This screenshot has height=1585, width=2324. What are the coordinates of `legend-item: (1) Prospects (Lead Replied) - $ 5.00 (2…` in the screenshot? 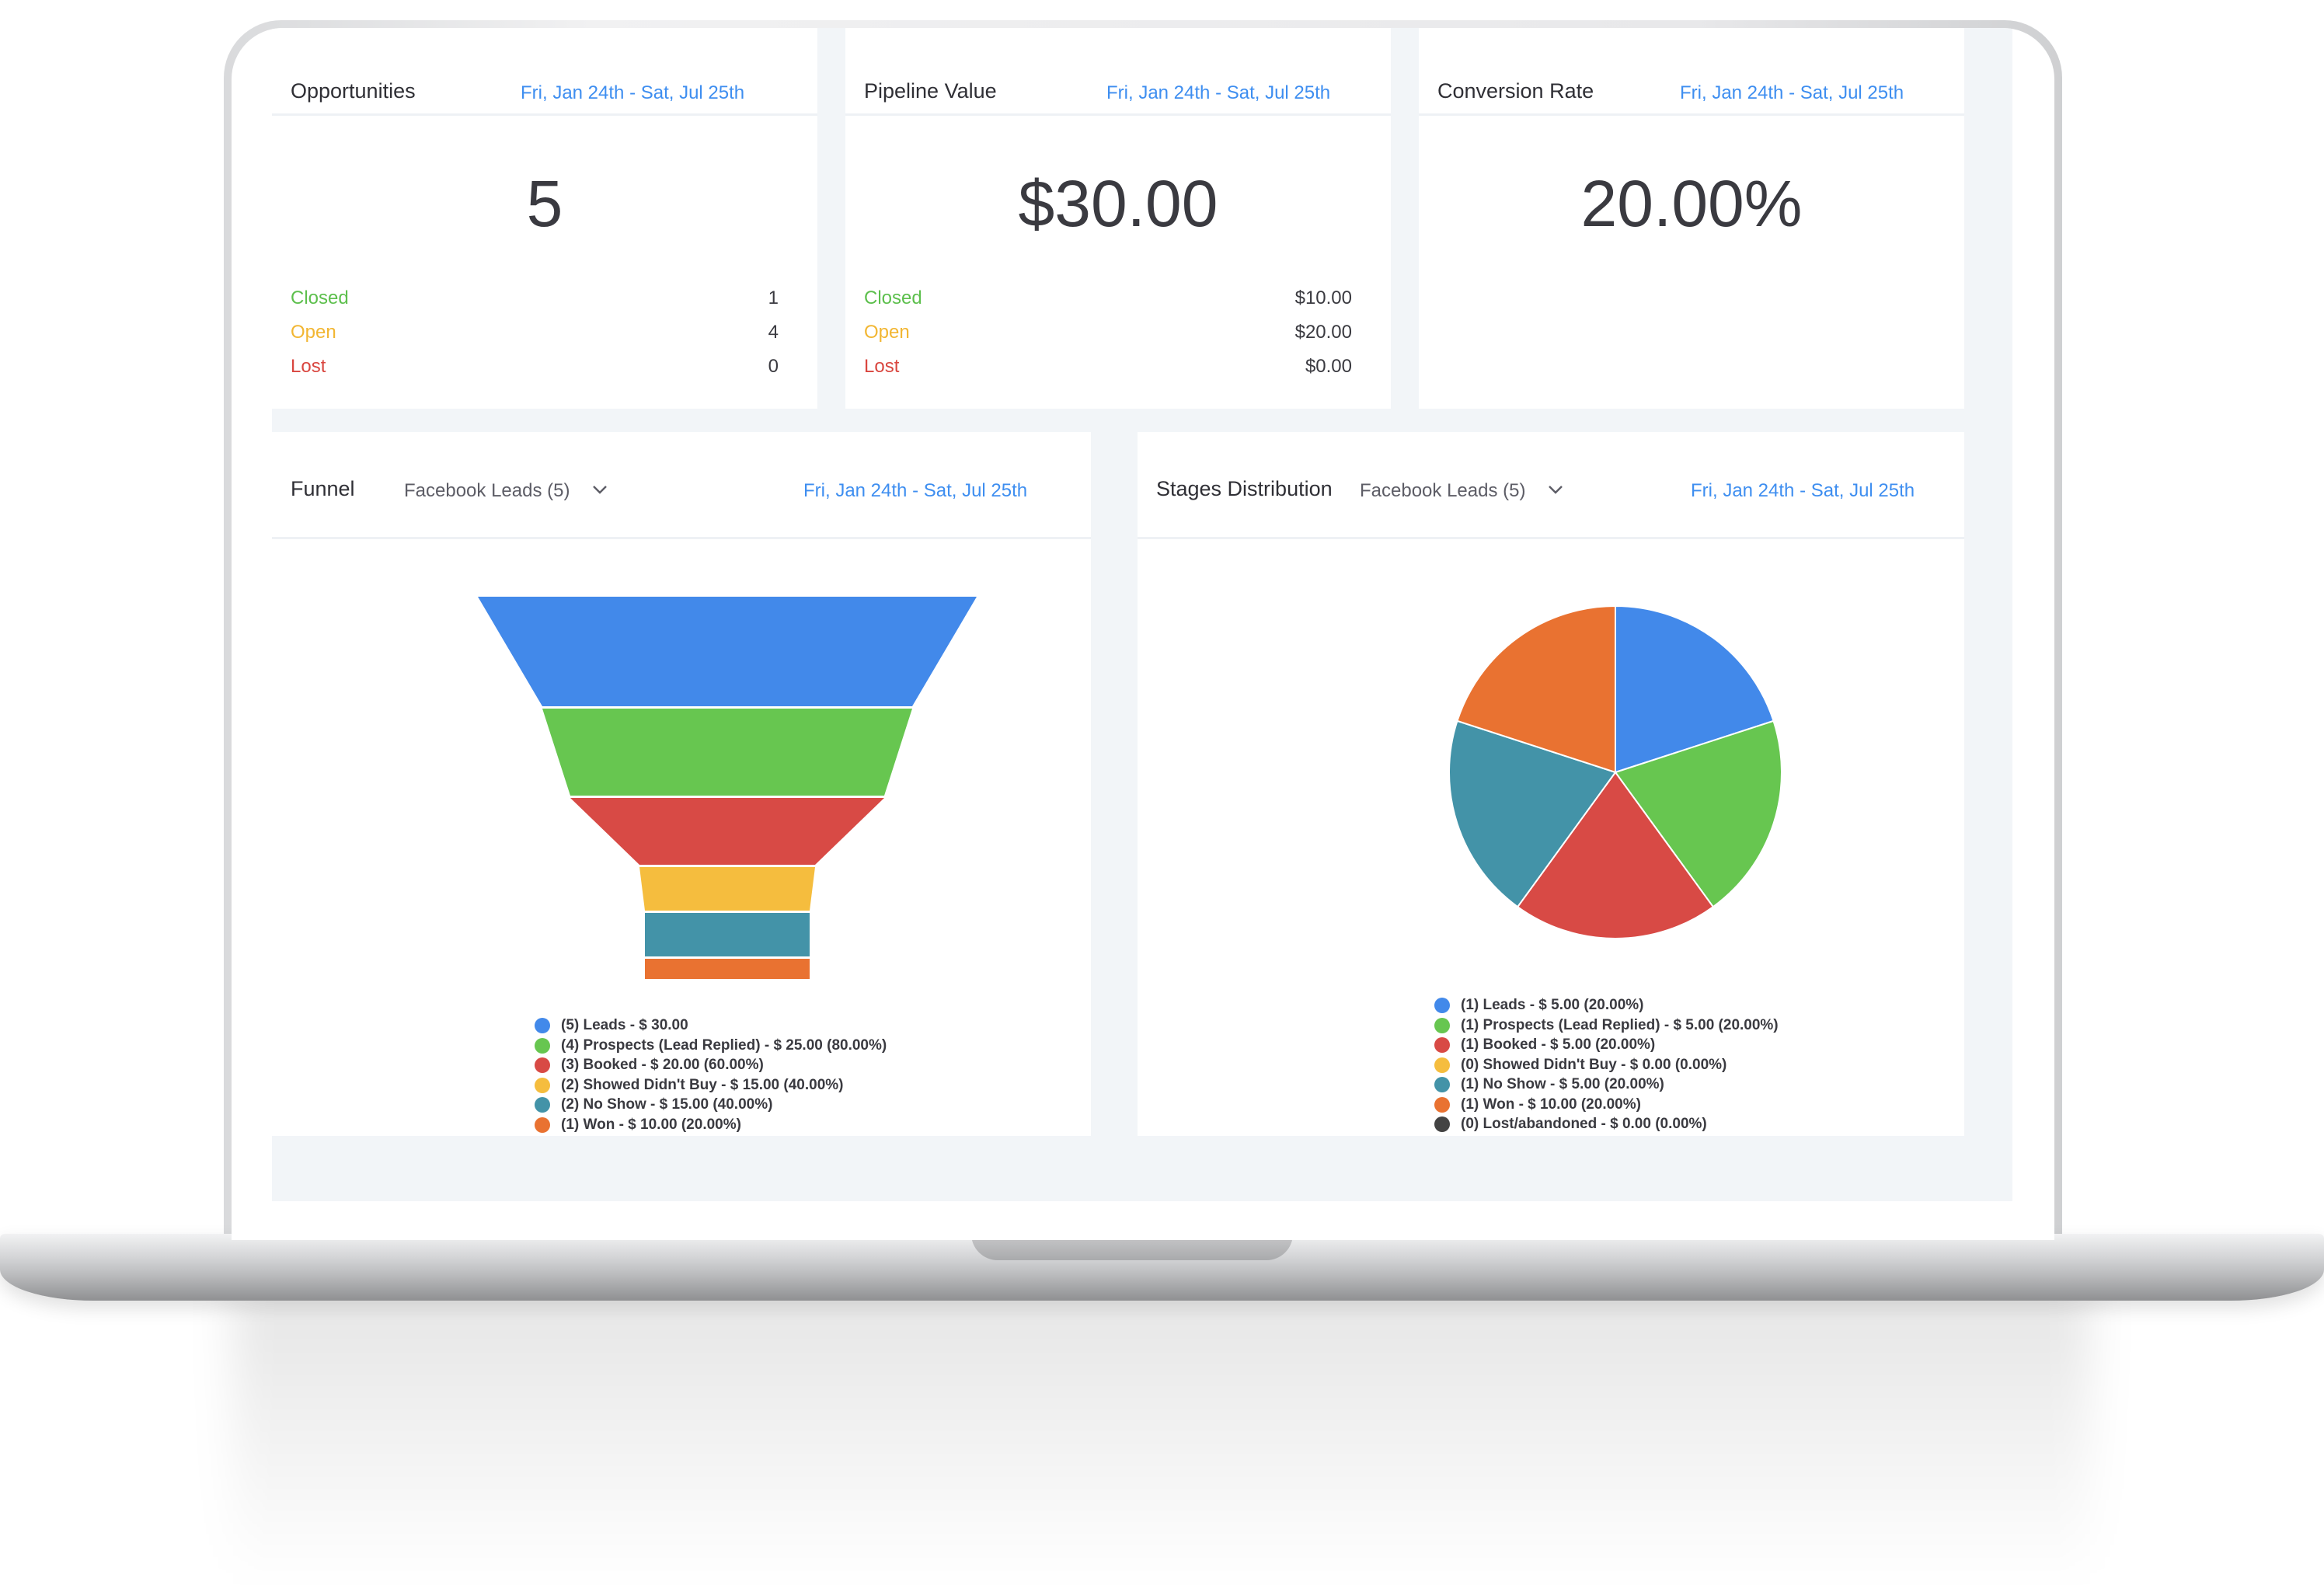 It's located at (1606, 1025).